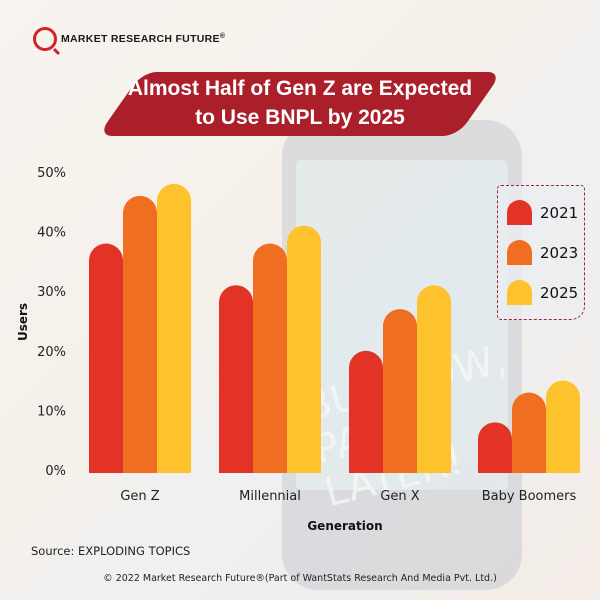  Describe the element at coordinates (344, 526) in the screenshot. I see `x-axis-label: Generation` at that location.